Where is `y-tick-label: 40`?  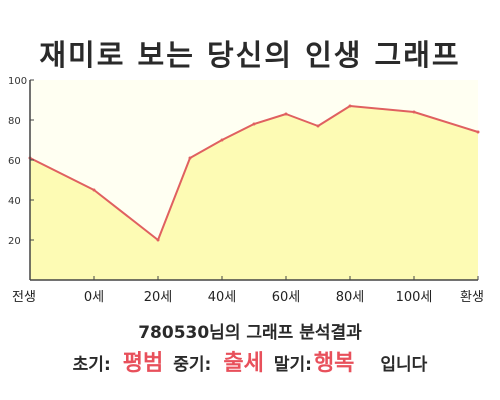 y-tick-label: 40 is located at coordinates (14, 201).